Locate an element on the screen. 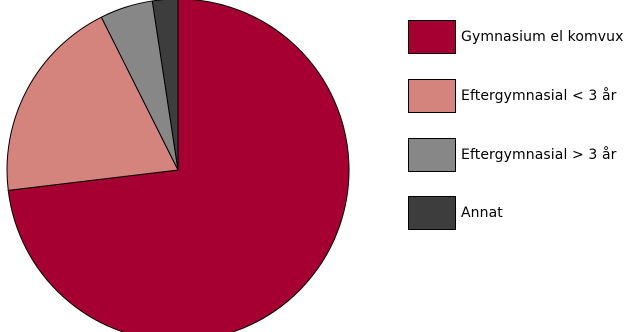  legend-swatch-gymnasium is located at coordinates (432, 37).